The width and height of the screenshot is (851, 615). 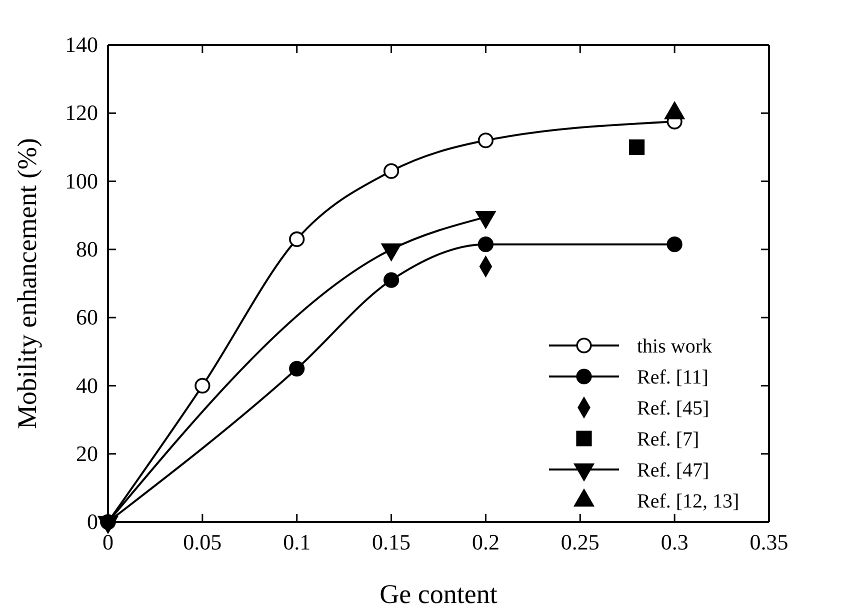 I want to click on x-tick-label: 0.3, so click(x=674, y=542).